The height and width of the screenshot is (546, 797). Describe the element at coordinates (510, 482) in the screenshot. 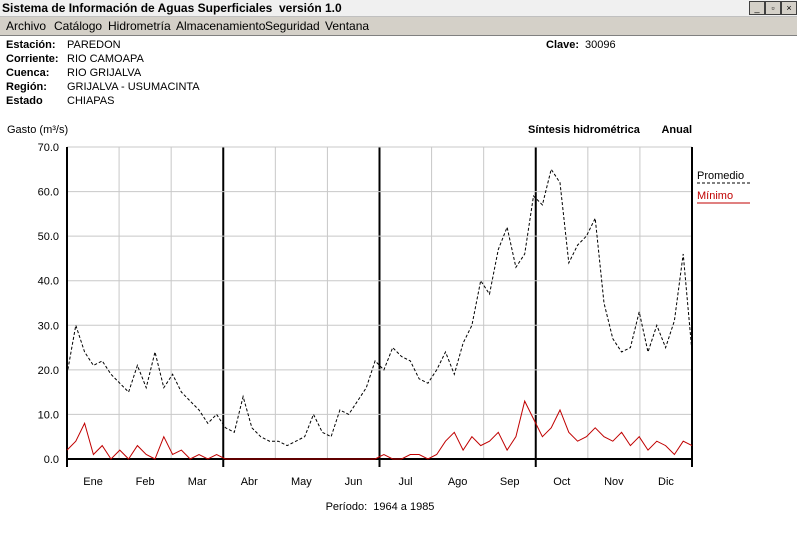

I see `x-tick-label: Sep` at that location.